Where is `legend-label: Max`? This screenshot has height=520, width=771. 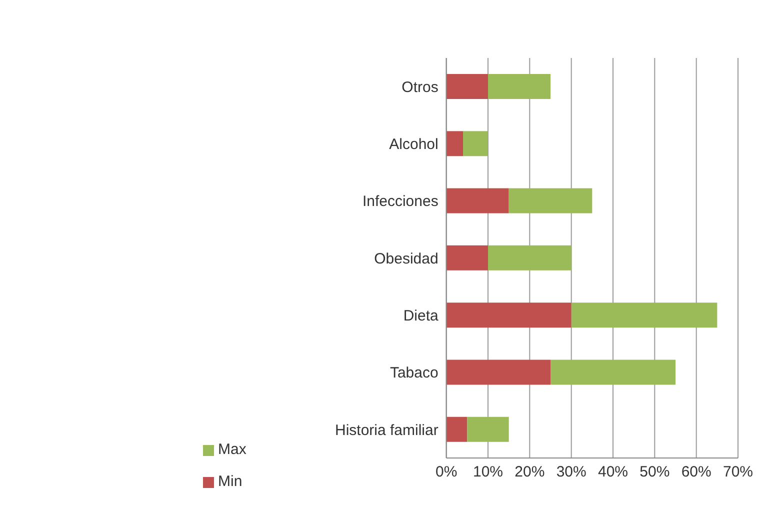 legend-label: Max is located at coordinates (232, 449).